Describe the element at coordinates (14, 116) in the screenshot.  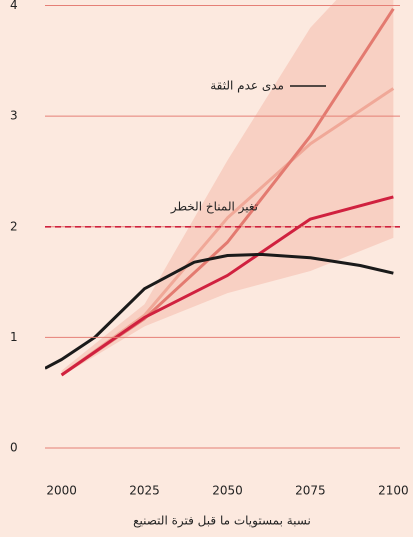
I see `y-tick-label: 3` at that location.